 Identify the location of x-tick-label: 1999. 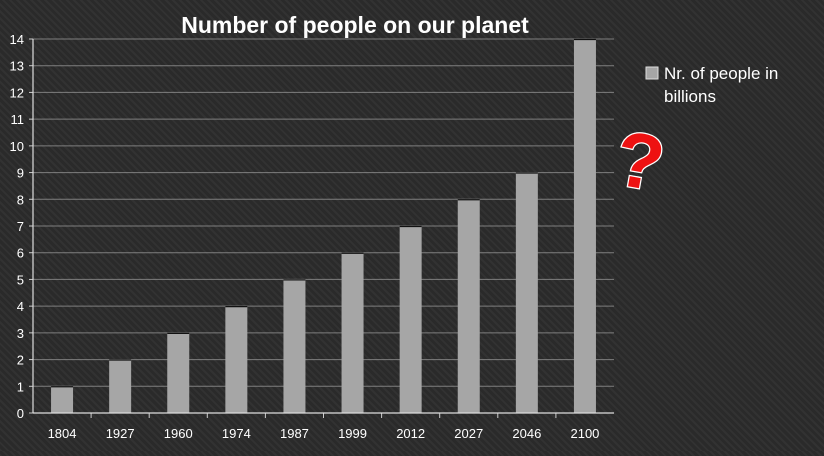
(352, 433).